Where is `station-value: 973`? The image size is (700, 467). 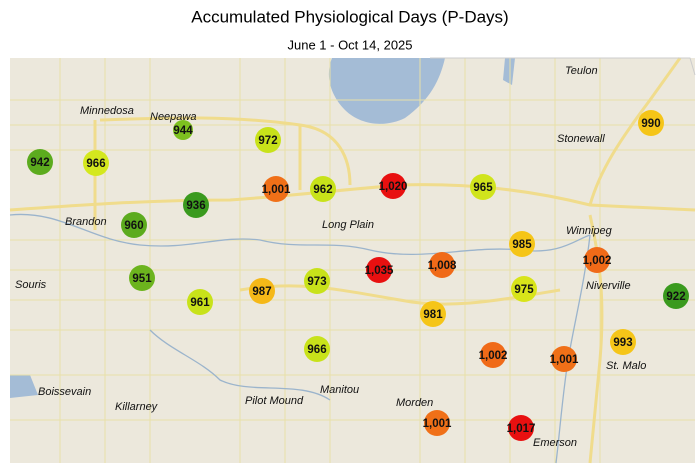 station-value: 973 is located at coordinates (316, 282).